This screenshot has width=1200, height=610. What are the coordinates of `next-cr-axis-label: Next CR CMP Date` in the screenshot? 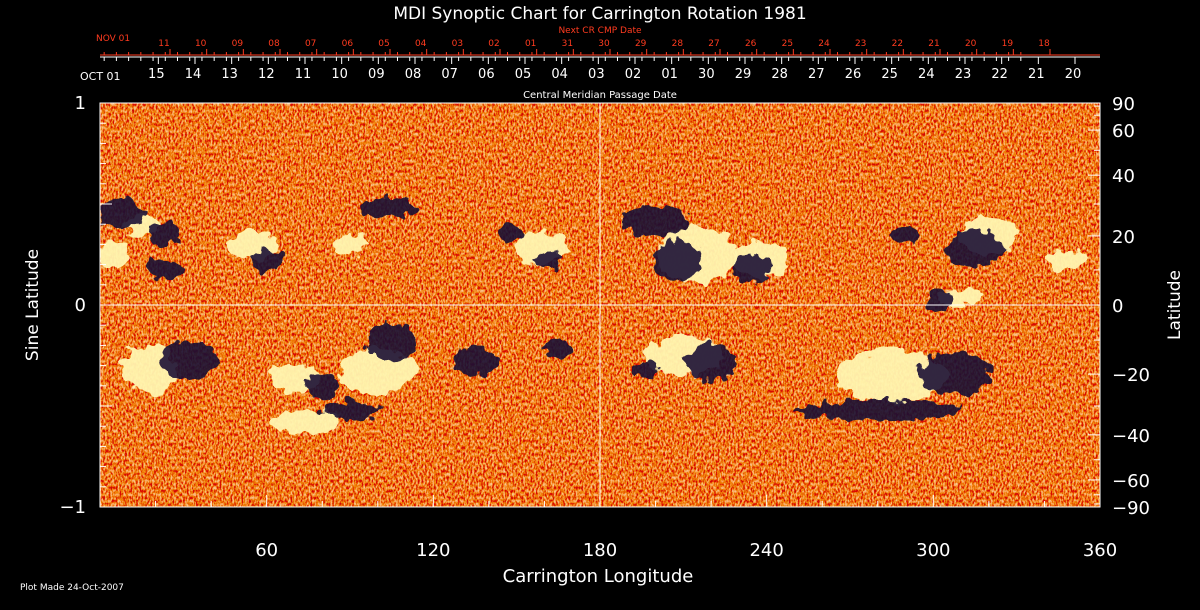 It's located at (600, 31).